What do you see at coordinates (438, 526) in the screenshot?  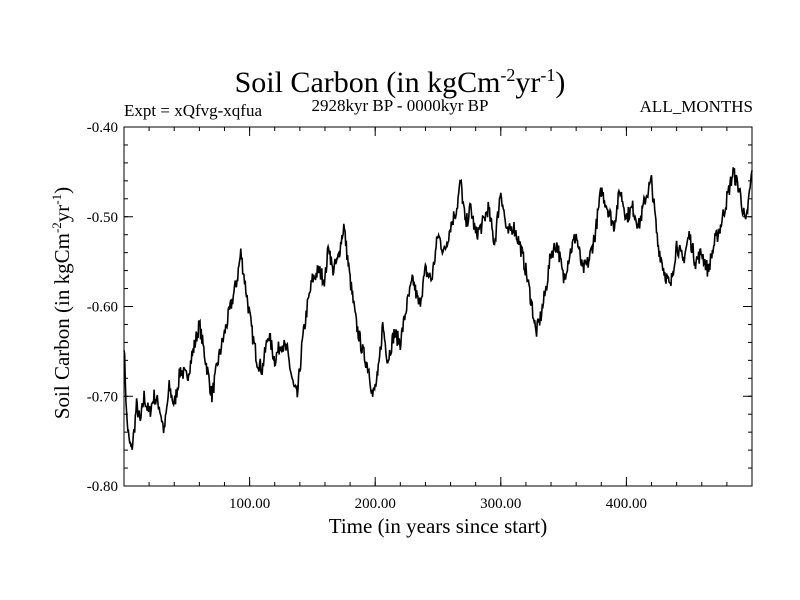 I see `x-axis-label: Time (in years since start)` at bounding box center [438, 526].